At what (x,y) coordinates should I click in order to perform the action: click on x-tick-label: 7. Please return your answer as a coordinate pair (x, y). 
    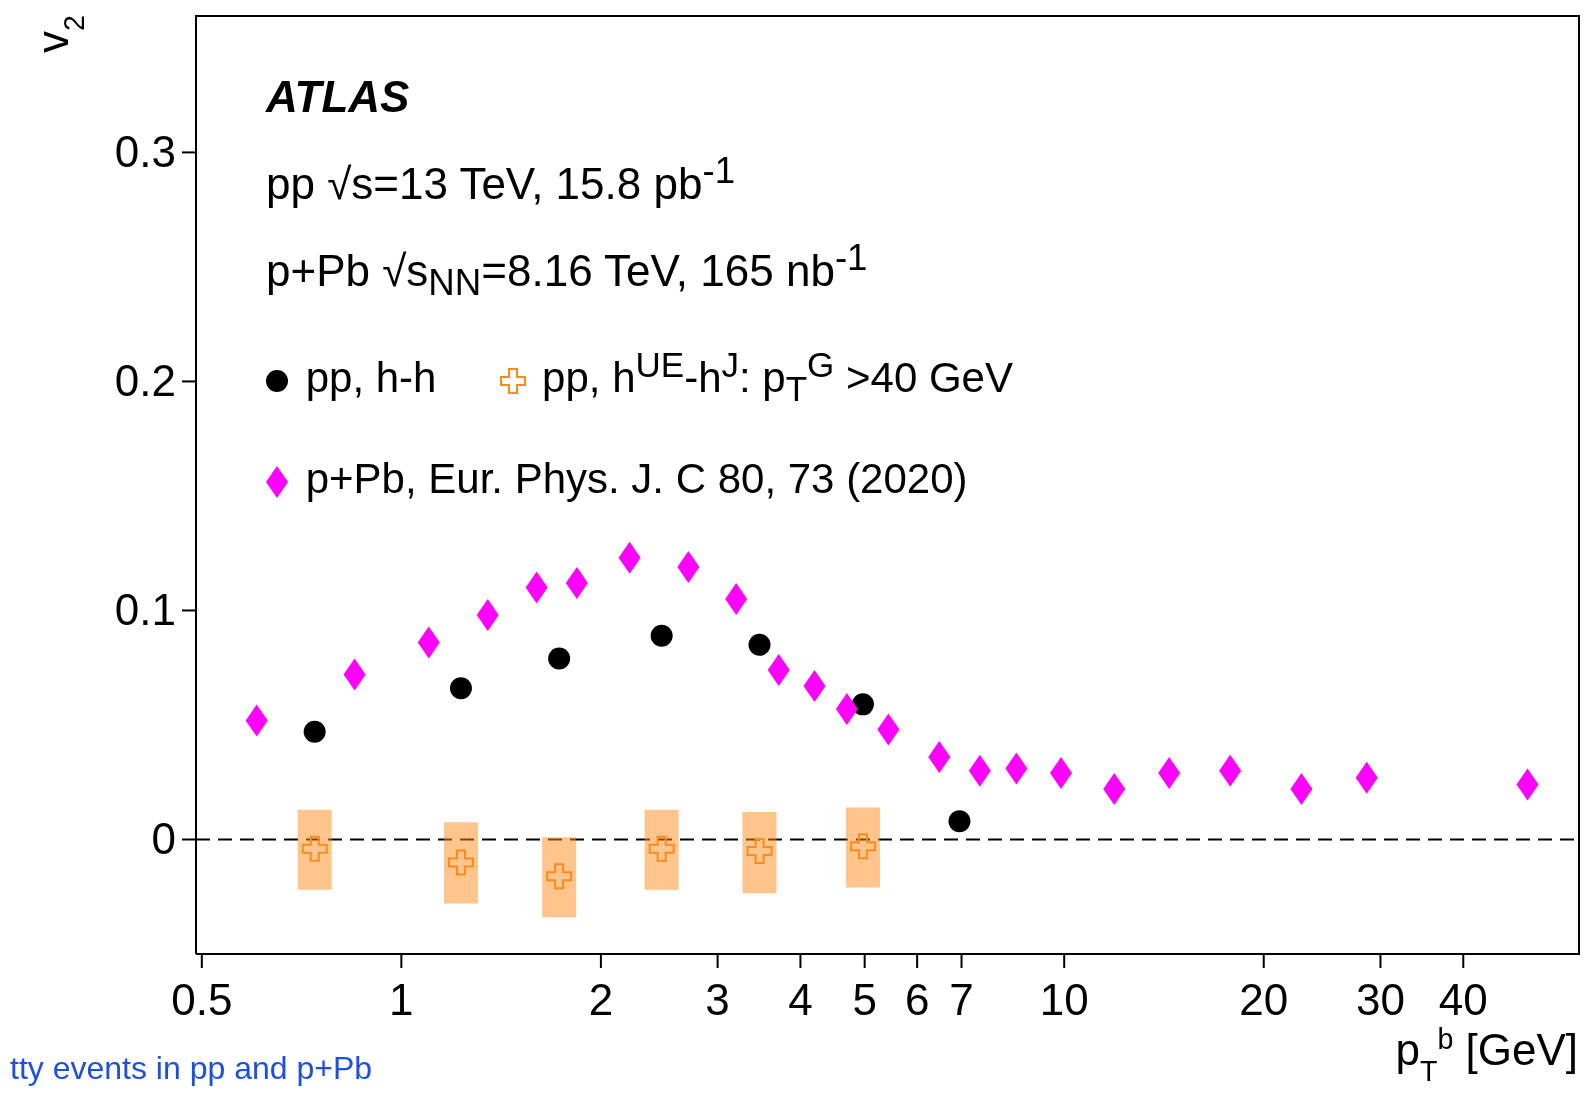
    Looking at the image, I should click on (961, 1000).